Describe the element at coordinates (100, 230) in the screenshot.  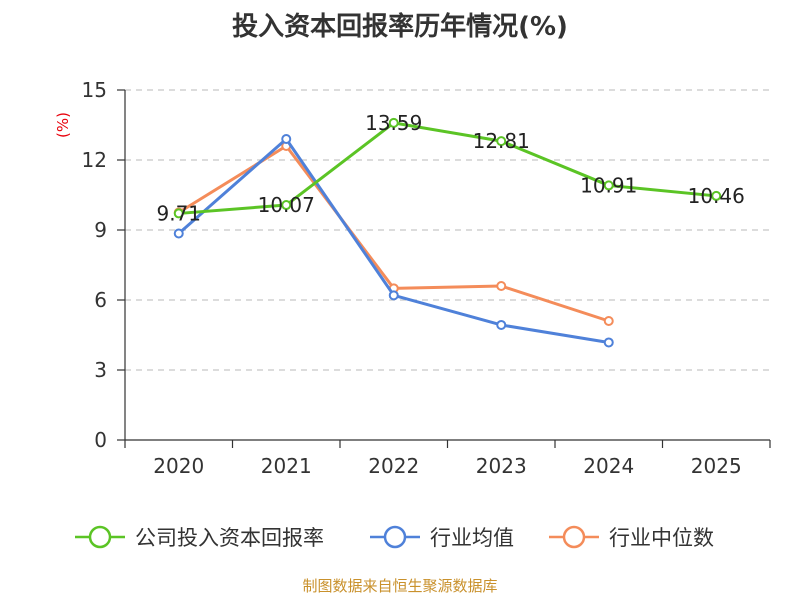
I see `y-tick-label: 9` at that location.